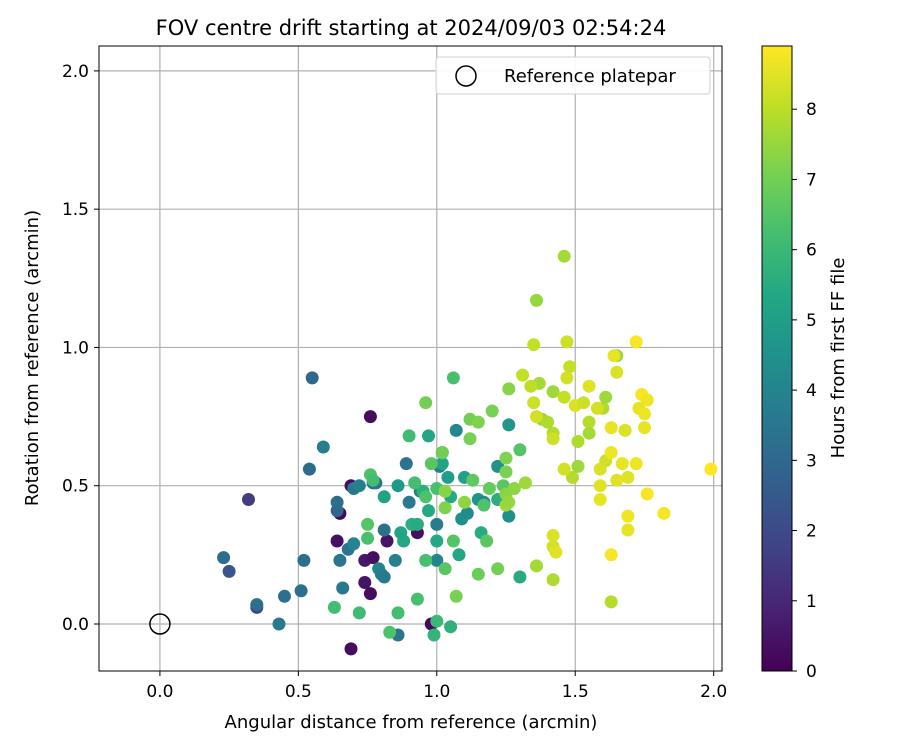  Describe the element at coordinates (590, 76) in the screenshot. I see `legend-entry-label: Reference platepar` at that location.